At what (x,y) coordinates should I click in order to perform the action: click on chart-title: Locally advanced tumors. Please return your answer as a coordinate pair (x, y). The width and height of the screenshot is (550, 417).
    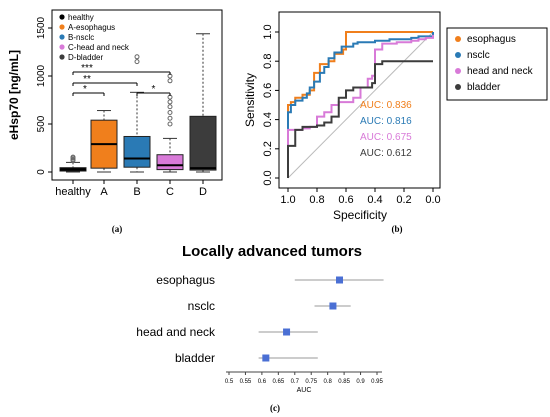
    Looking at the image, I should click on (272, 251).